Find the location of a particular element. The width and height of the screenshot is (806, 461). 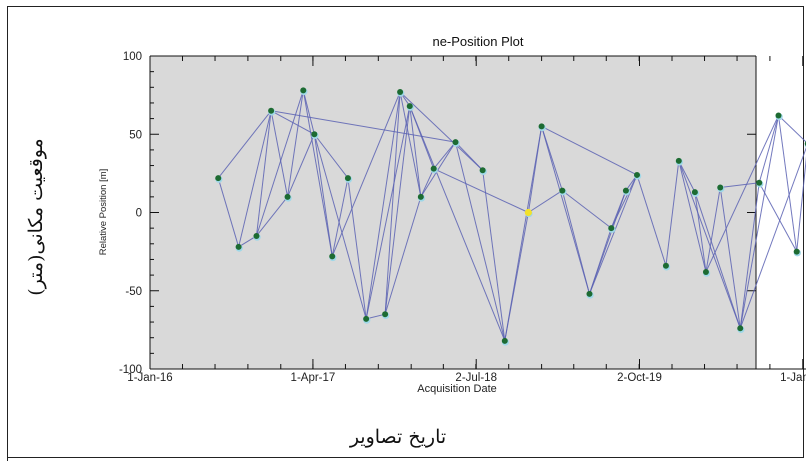

x-tick-labels: 1-Jan-16 1-Apr-17 2-Jul-18 2-Oct-19 1-Jan-21 is located at coordinates (466, 378).